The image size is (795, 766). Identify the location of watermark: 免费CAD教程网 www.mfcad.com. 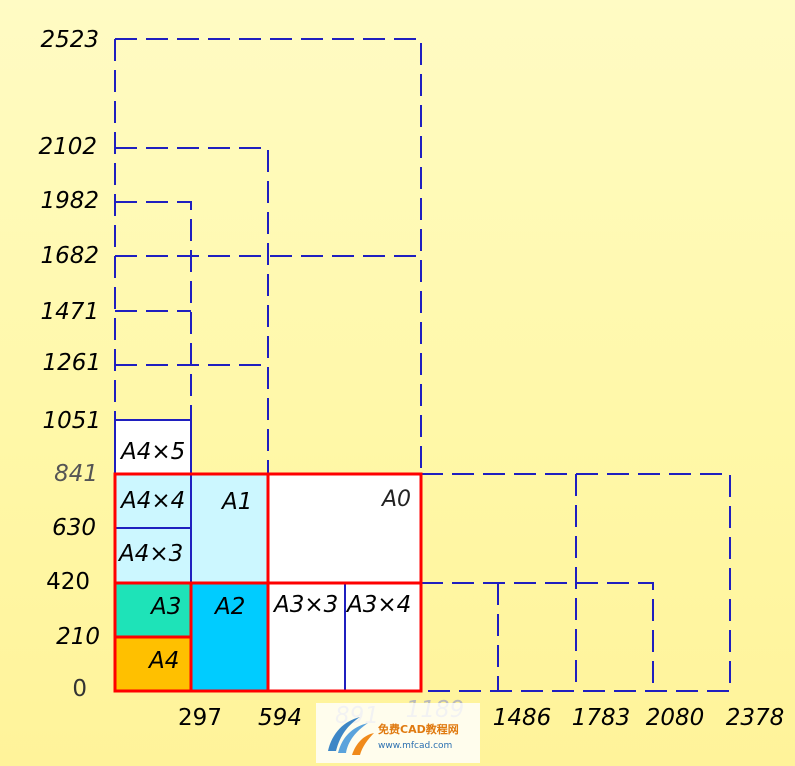
(398, 733).